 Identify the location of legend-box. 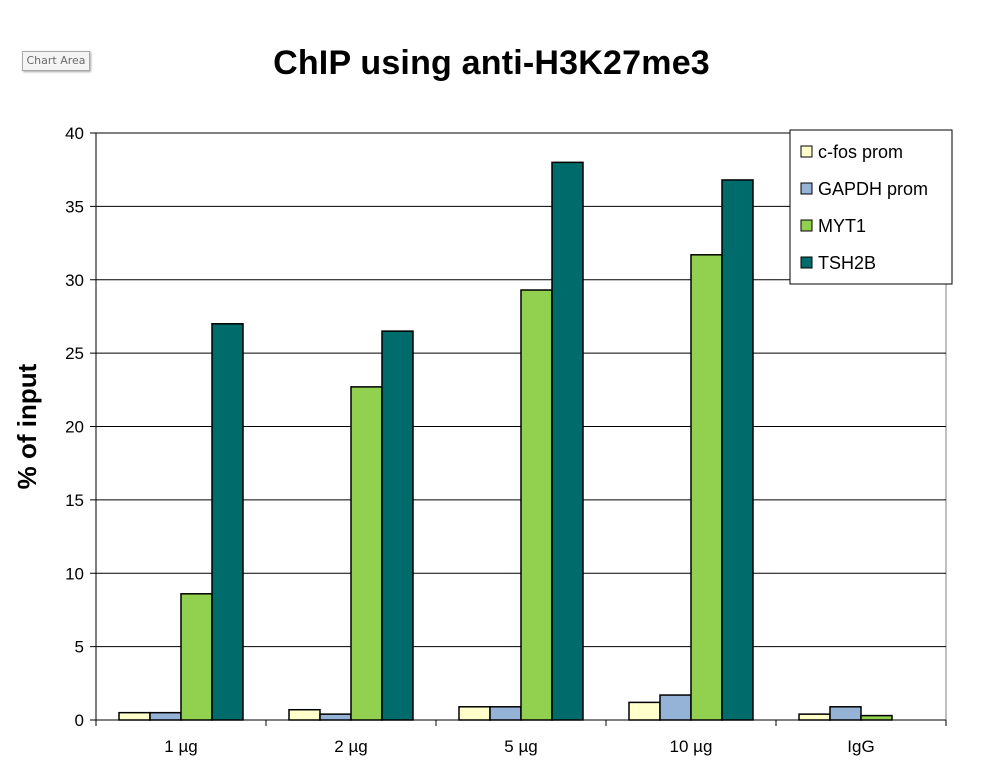
(871, 207).